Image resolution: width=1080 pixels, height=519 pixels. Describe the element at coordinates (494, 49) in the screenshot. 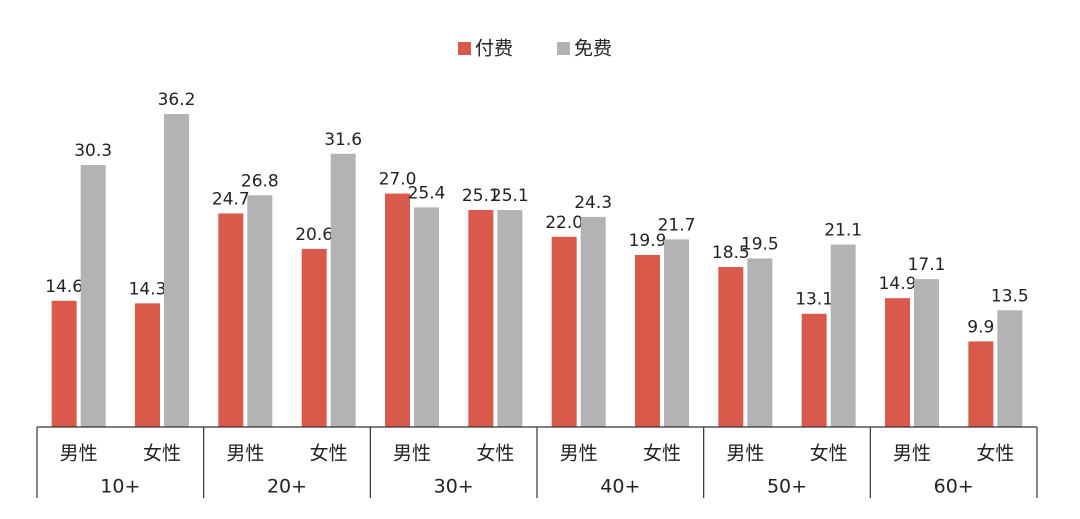

I see `legend-label: 付费` at that location.